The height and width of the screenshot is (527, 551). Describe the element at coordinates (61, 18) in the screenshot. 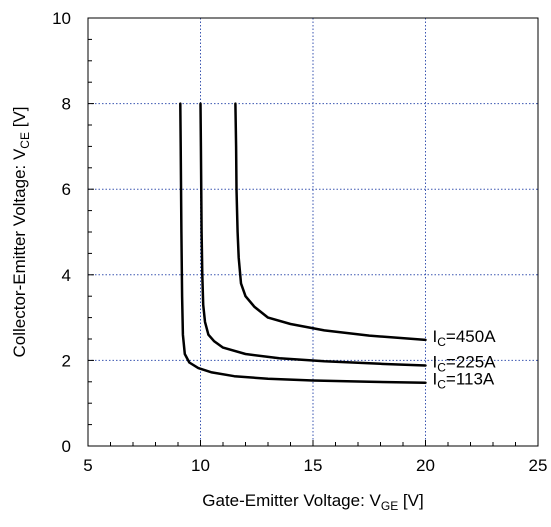

I see `y-tick-label: 10` at that location.